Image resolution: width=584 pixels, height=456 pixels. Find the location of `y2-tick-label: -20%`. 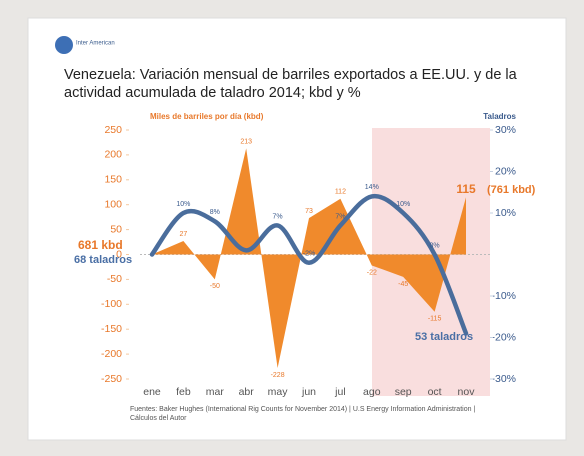

y2-tick-label: -20% is located at coordinates (503, 337).